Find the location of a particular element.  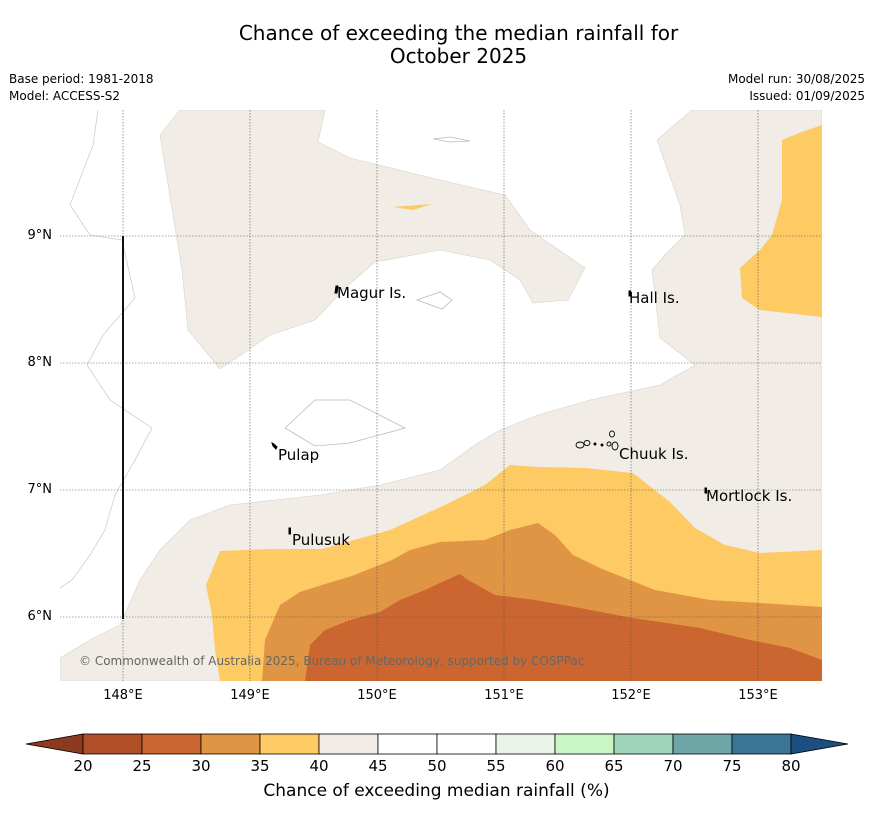

base-period: Base period: 1981-2018 is located at coordinates (81, 79).